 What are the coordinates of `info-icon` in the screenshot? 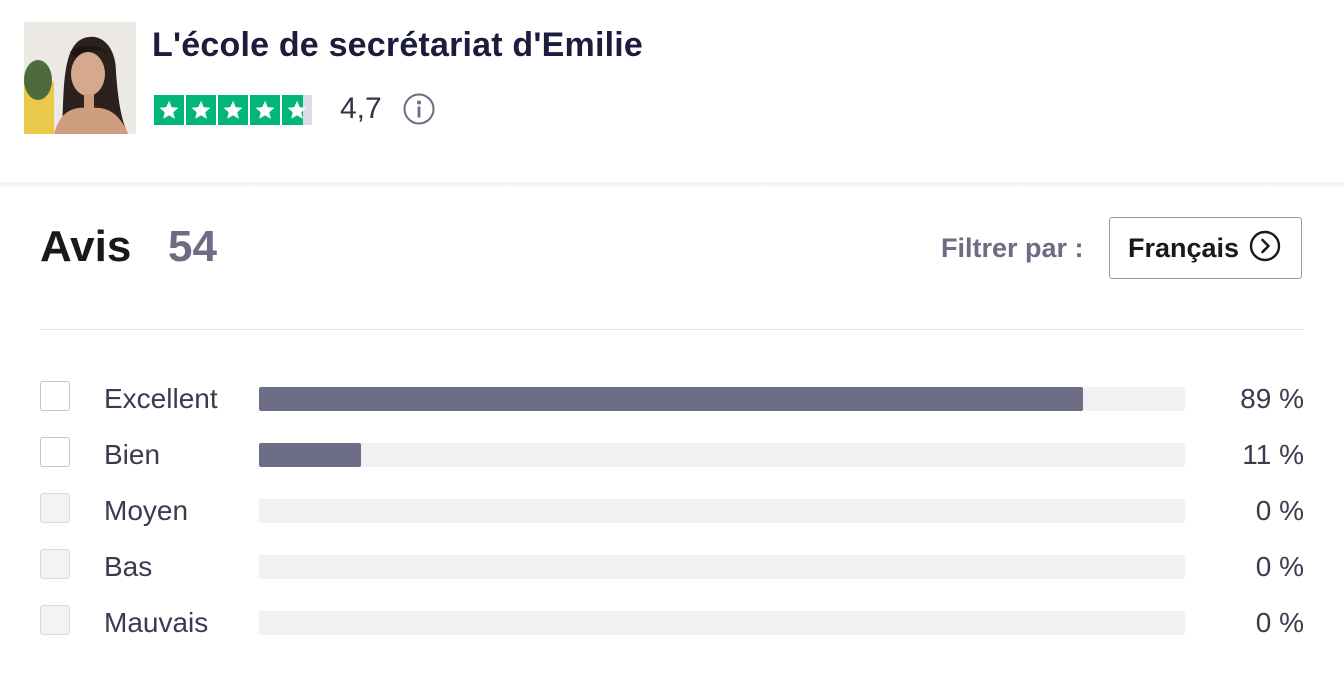 It's located at (419, 109).